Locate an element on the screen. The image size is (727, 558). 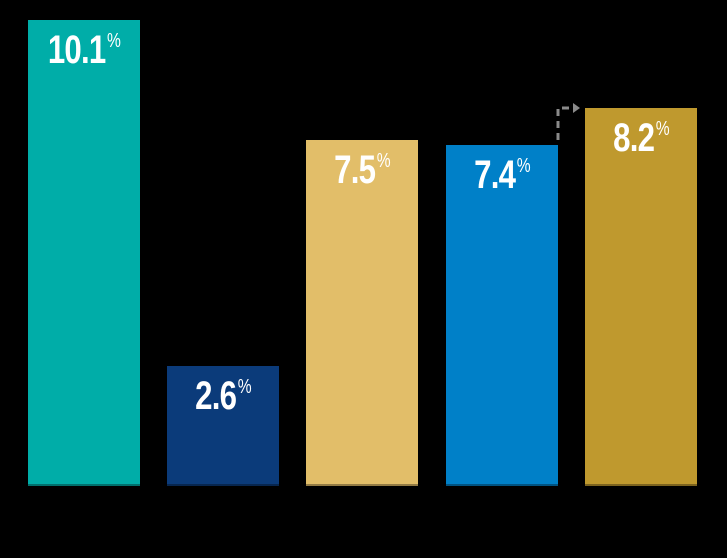
bar-value-label: 7.5% is located at coordinates (362, 170).